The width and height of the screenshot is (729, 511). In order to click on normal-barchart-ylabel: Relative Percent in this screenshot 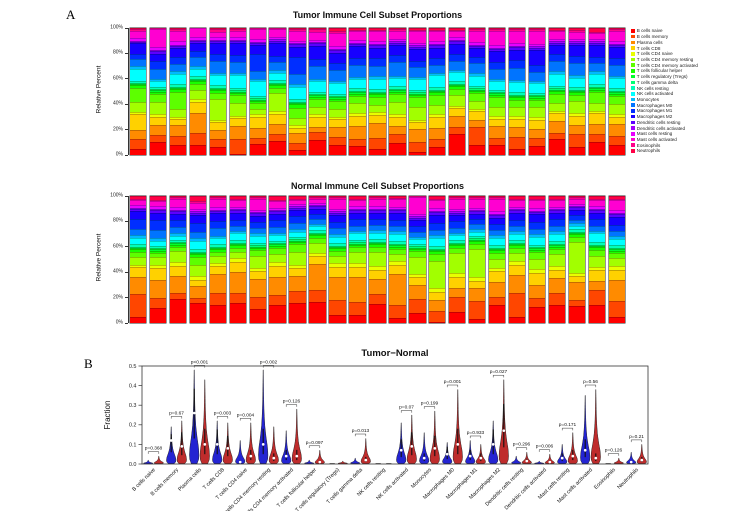, I will do `click(99, 257)`.